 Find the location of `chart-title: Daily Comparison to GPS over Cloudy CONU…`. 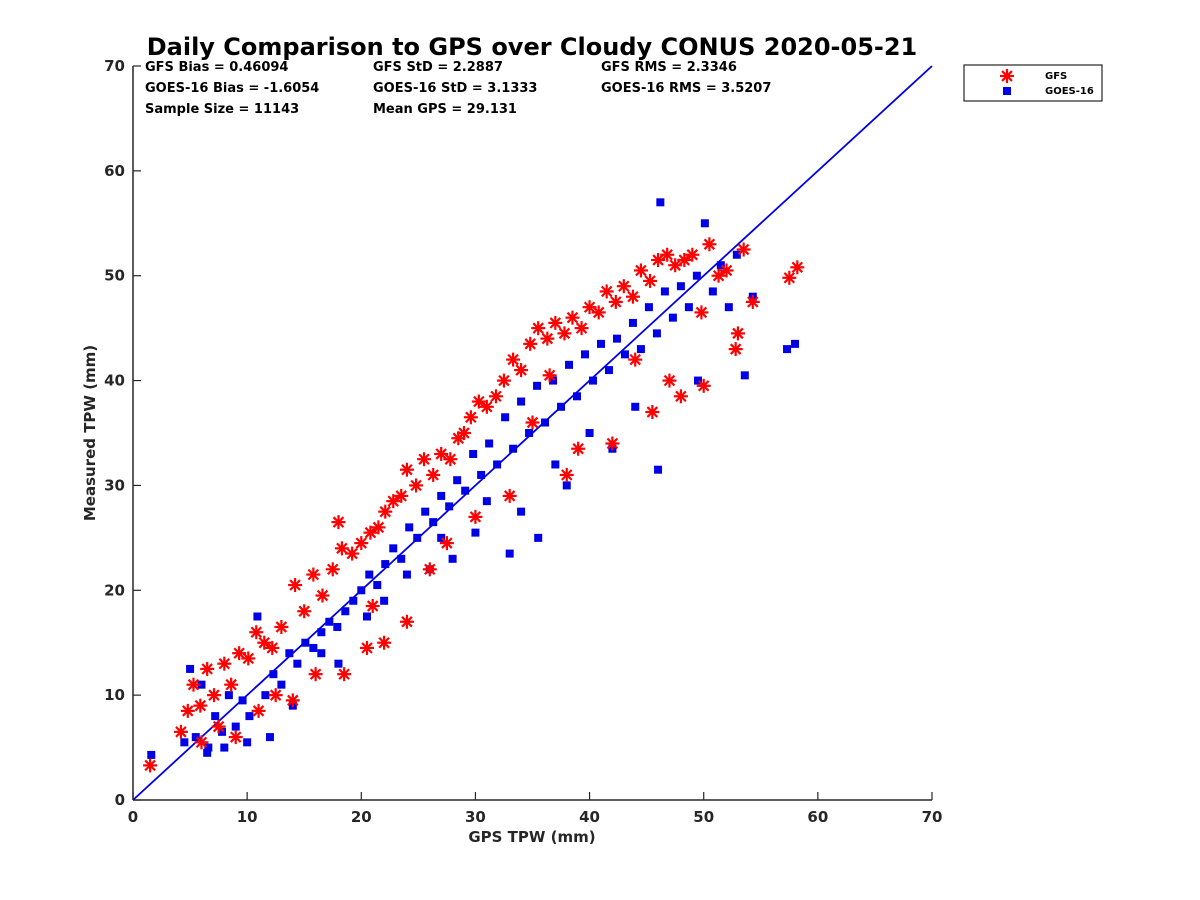

chart-title: Daily Comparison to GPS over Cloudy CONU… is located at coordinates (532, 47).